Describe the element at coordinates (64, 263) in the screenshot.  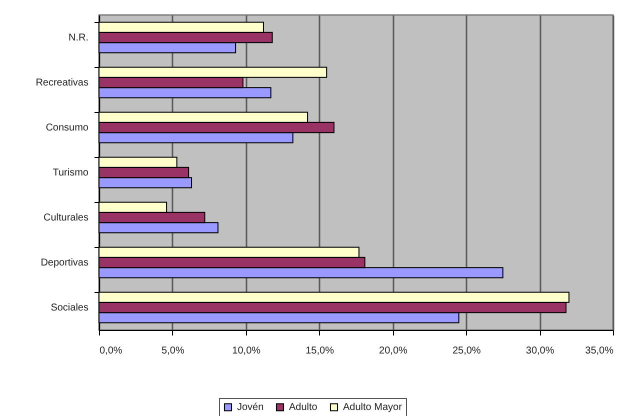
I see `y-tick-label: Deportivas` at that location.